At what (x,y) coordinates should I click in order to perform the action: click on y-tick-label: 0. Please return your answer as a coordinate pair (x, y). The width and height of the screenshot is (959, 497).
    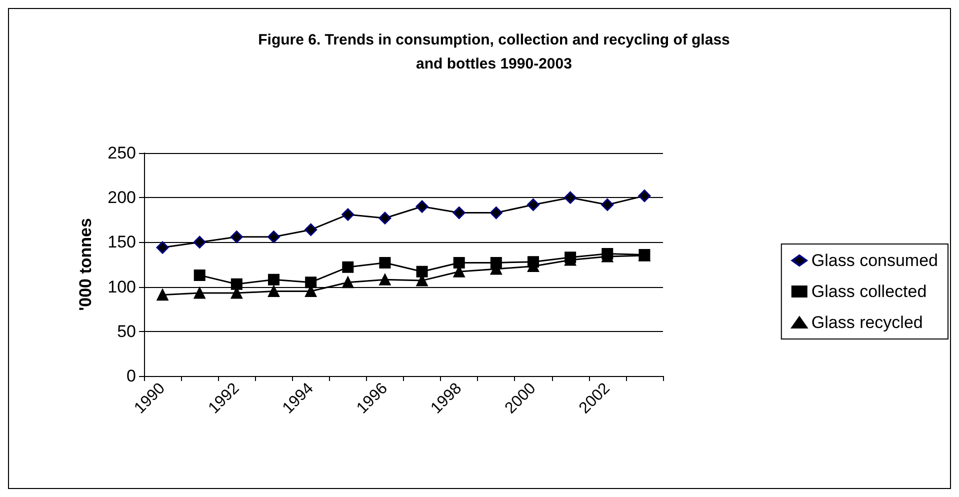
    Looking at the image, I should click on (131, 376).